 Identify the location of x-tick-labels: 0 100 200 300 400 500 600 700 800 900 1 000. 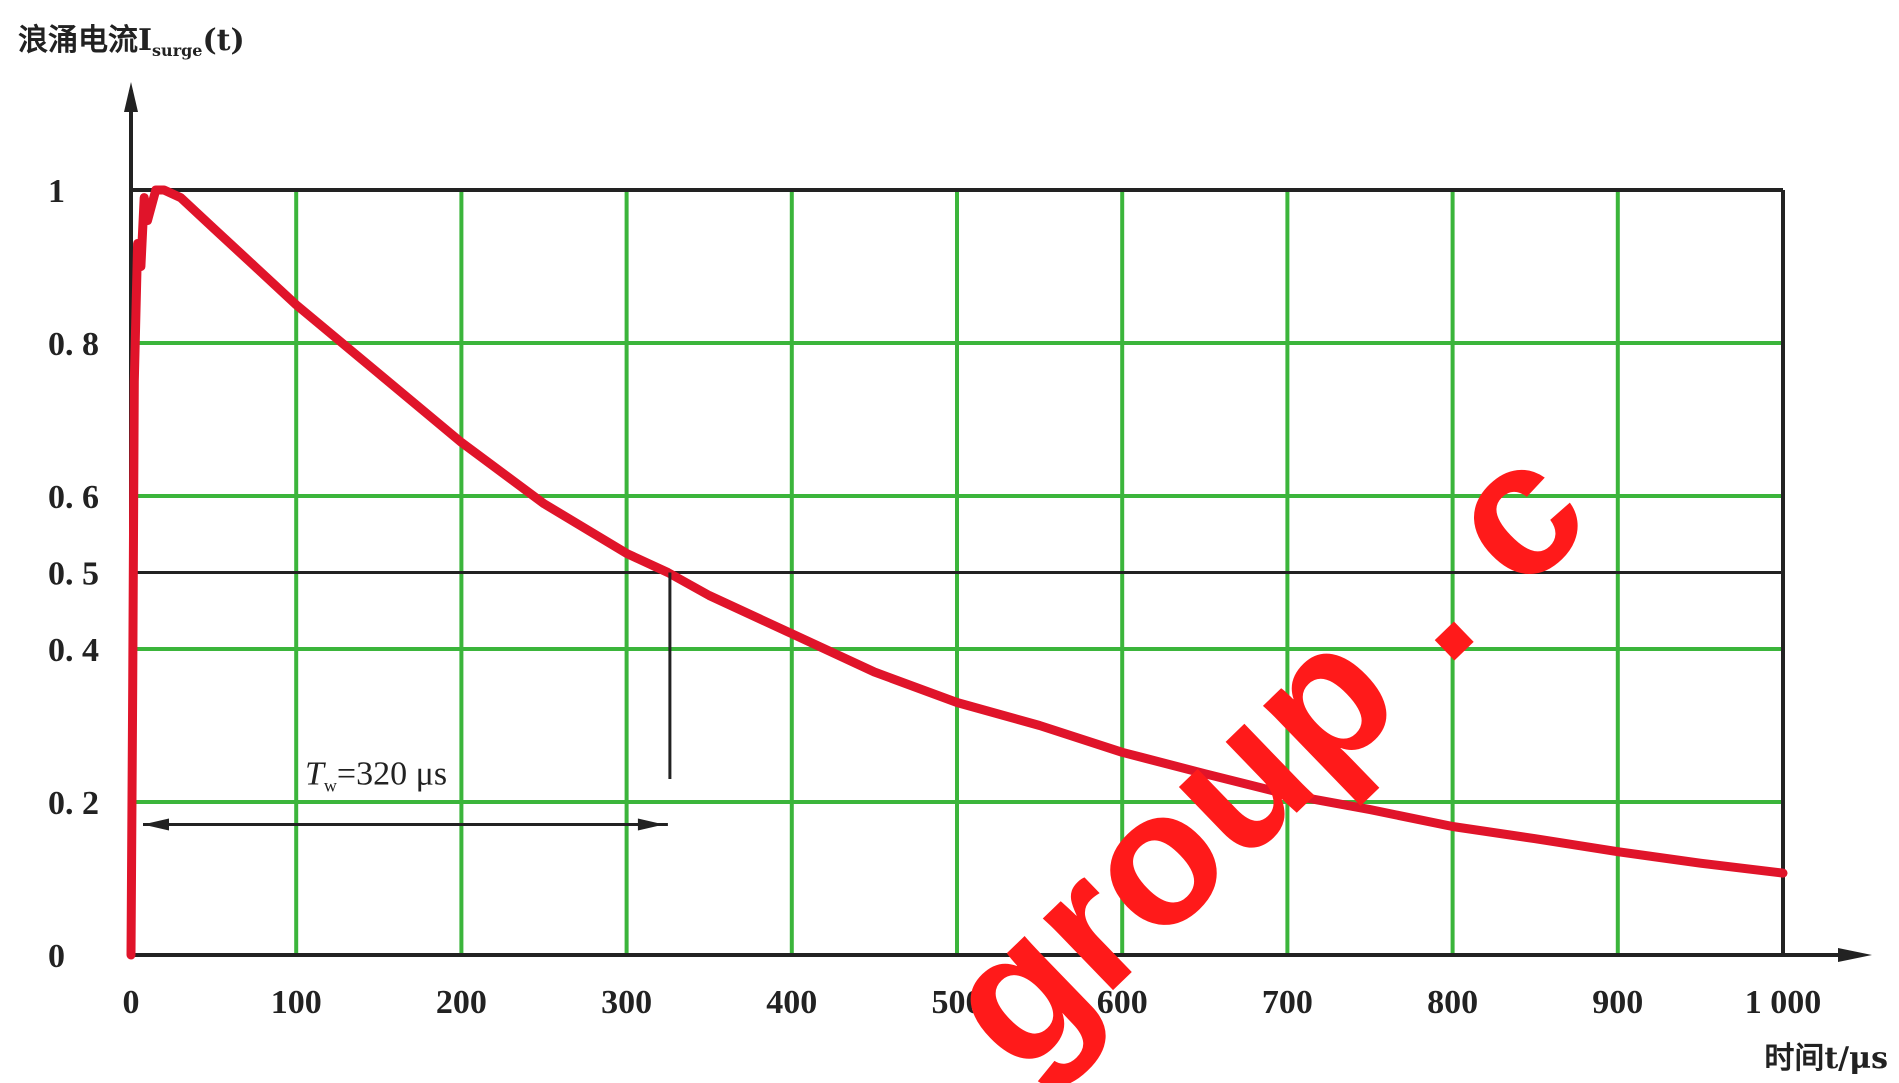
(972, 1002).